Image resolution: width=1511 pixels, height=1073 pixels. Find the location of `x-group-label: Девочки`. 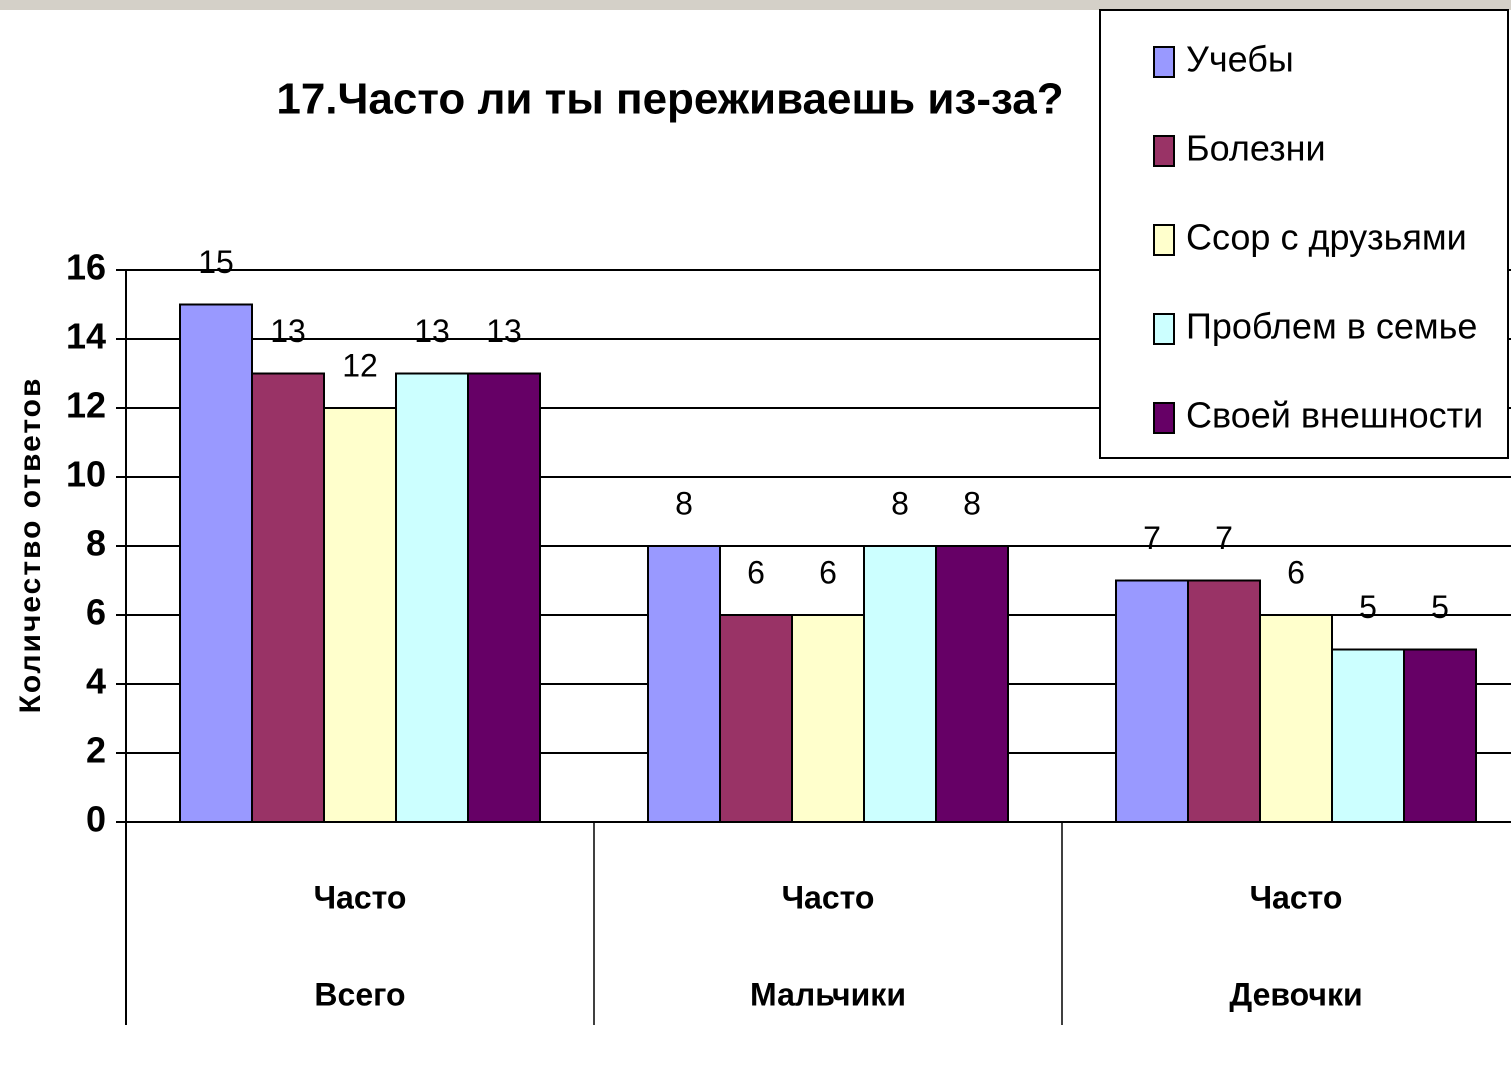

x-group-label: Девочки is located at coordinates (1295, 994).